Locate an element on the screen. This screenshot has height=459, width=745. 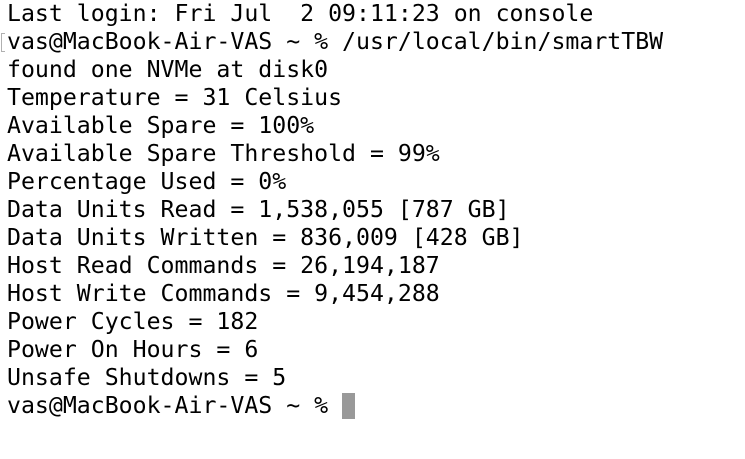
output-line: Temperature = 31 Celsius is located at coordinates (175, 97).